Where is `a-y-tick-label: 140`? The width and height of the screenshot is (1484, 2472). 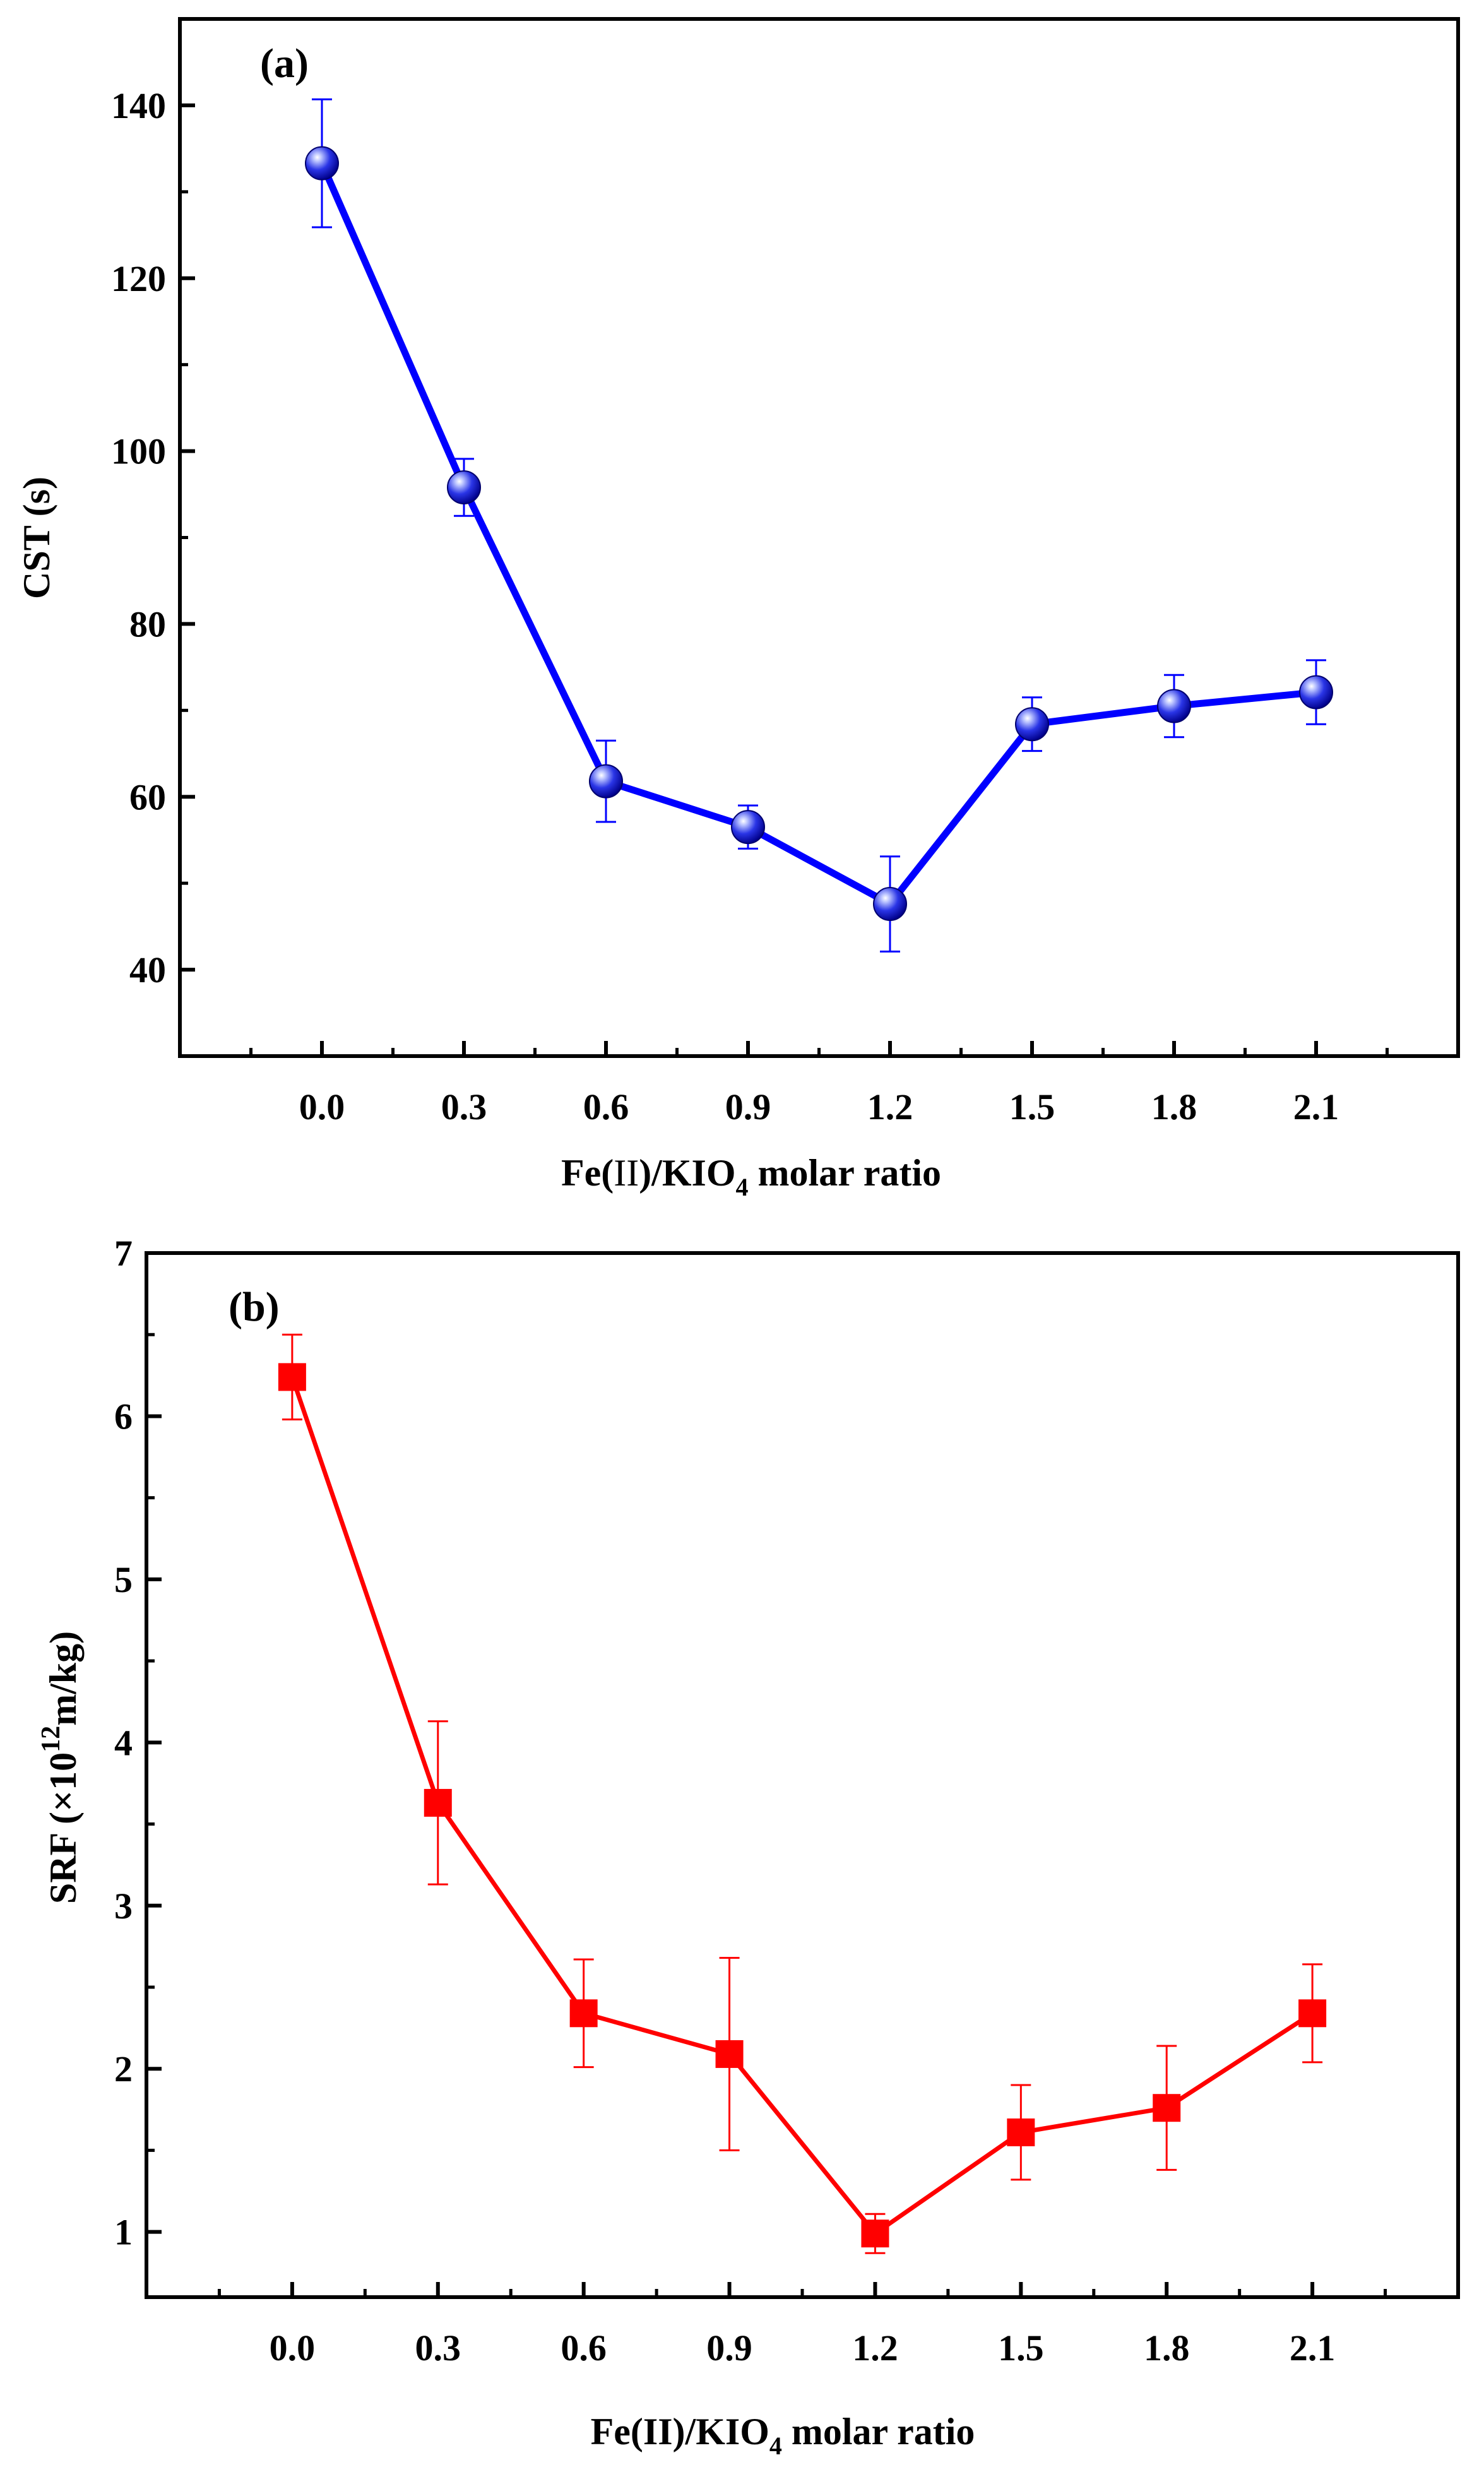 a-y-tick-label: 140 is located at coordinates (138, 106).